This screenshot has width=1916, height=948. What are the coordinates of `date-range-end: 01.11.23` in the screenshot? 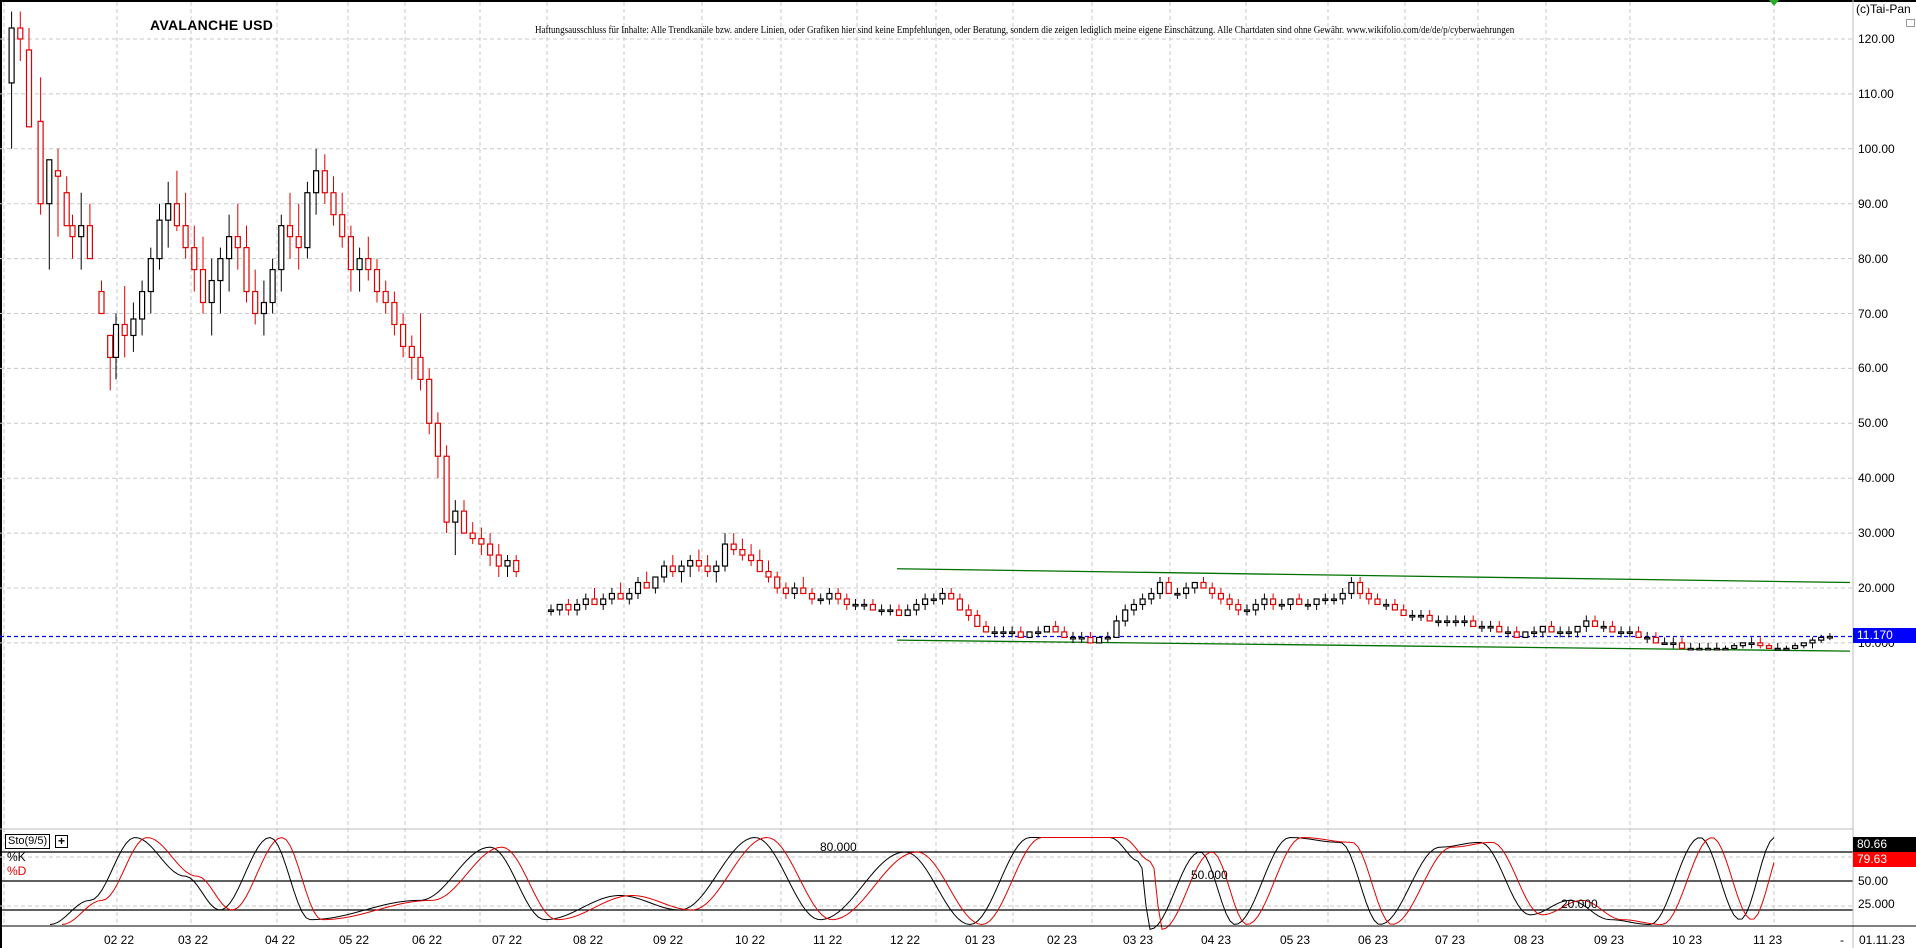 It's located at (1882, 940).